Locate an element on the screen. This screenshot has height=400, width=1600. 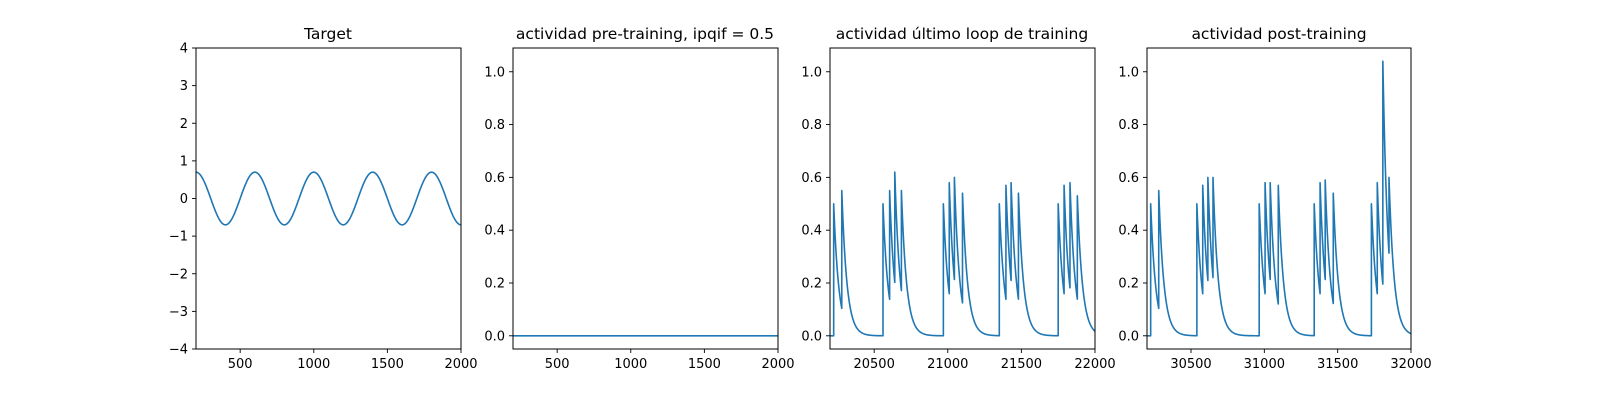
panel-title-target: Target is located at coordinates (327, 34).